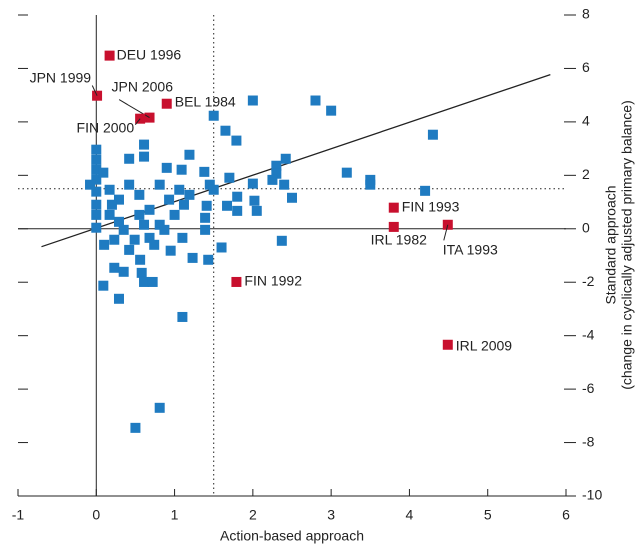 The width and height of the screenshot is (636, 550). Describe the element at coordinates (586, 14) in the screenshot. I see `y-tick-label: 8` at that location.